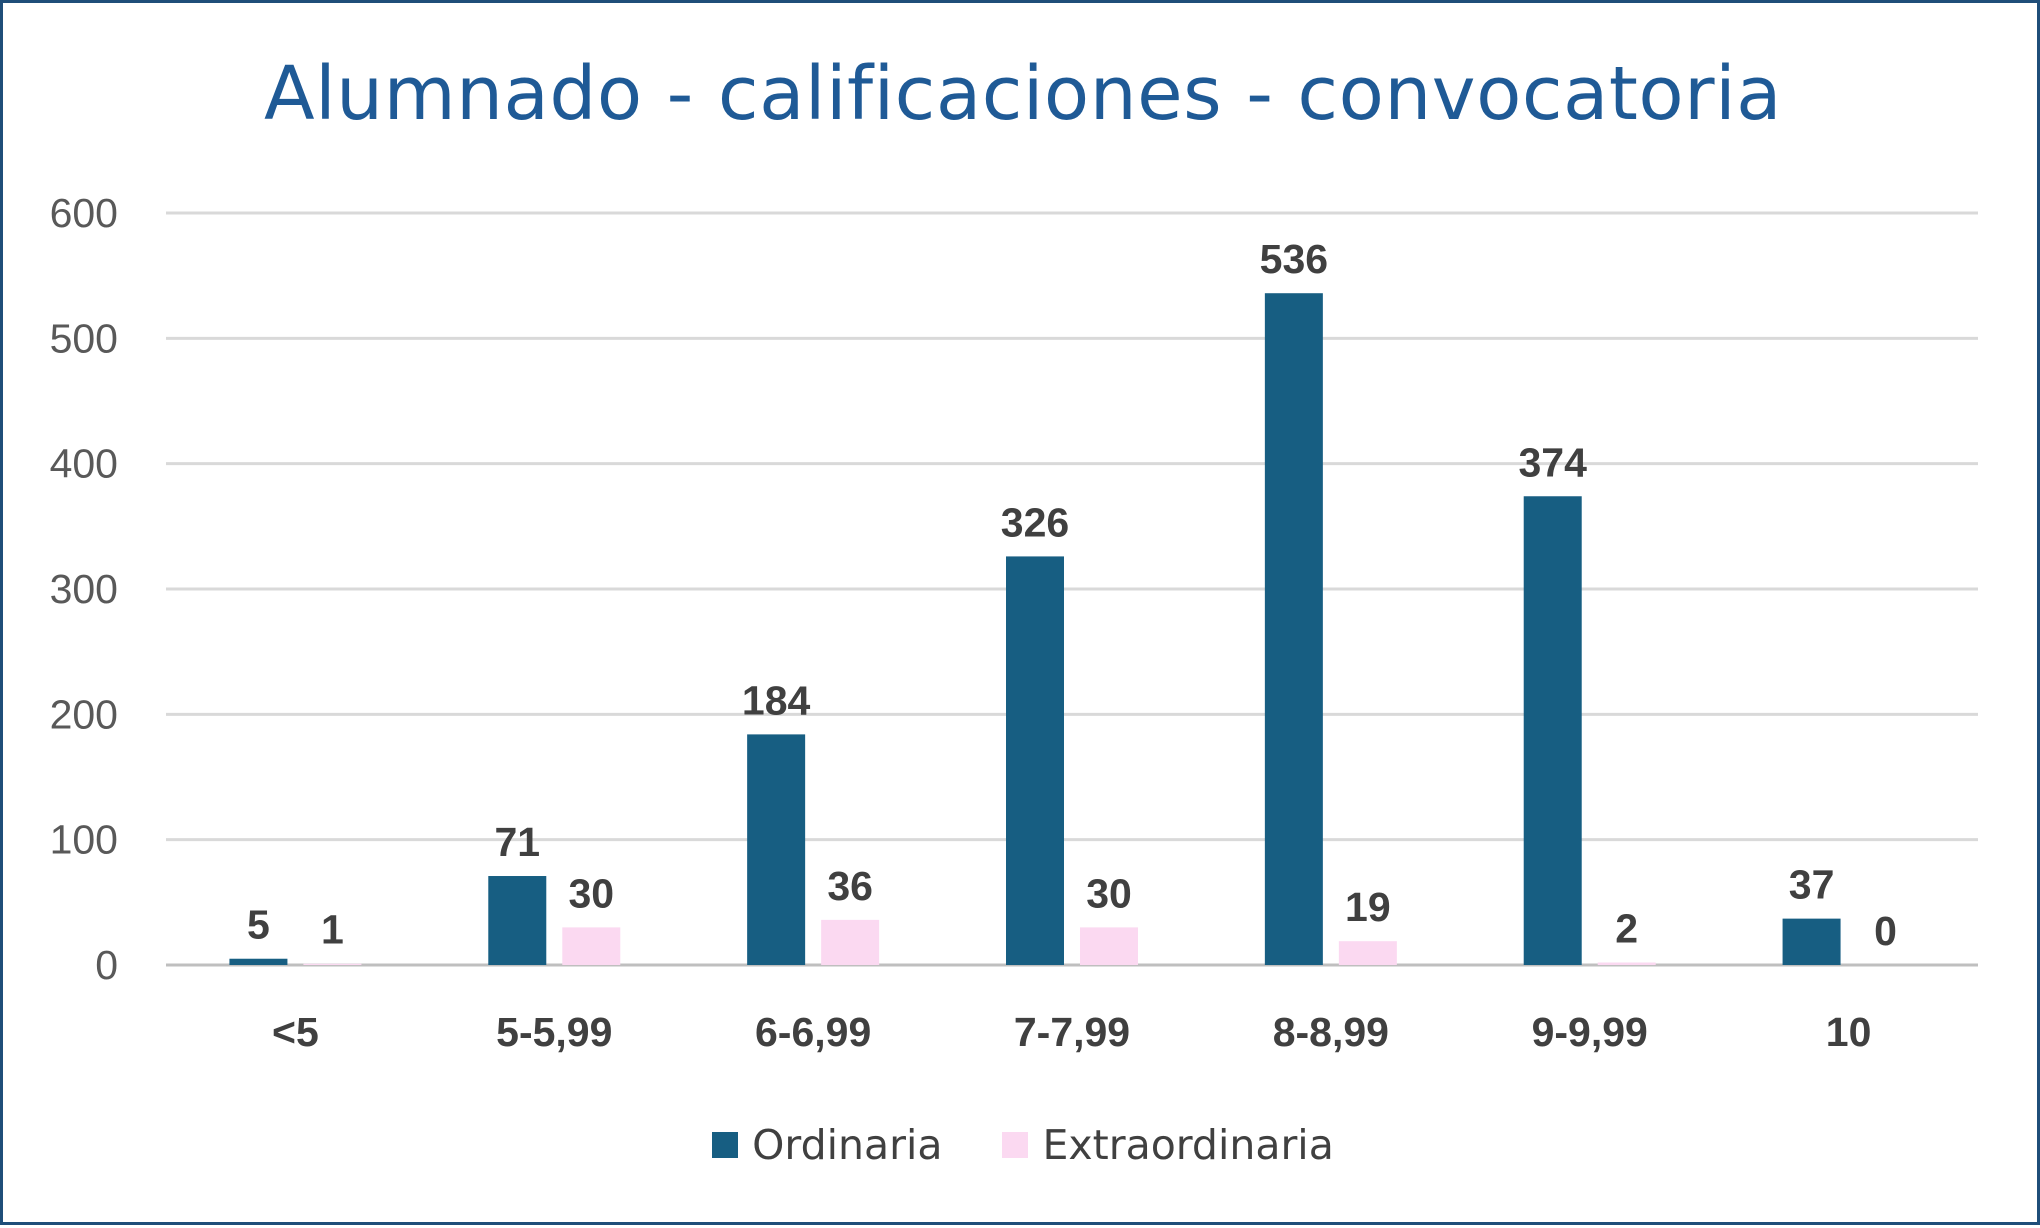 The image size is (2040, 1228). I want to click on data-label-extraordinaria-2: 36, so click(850, 886).